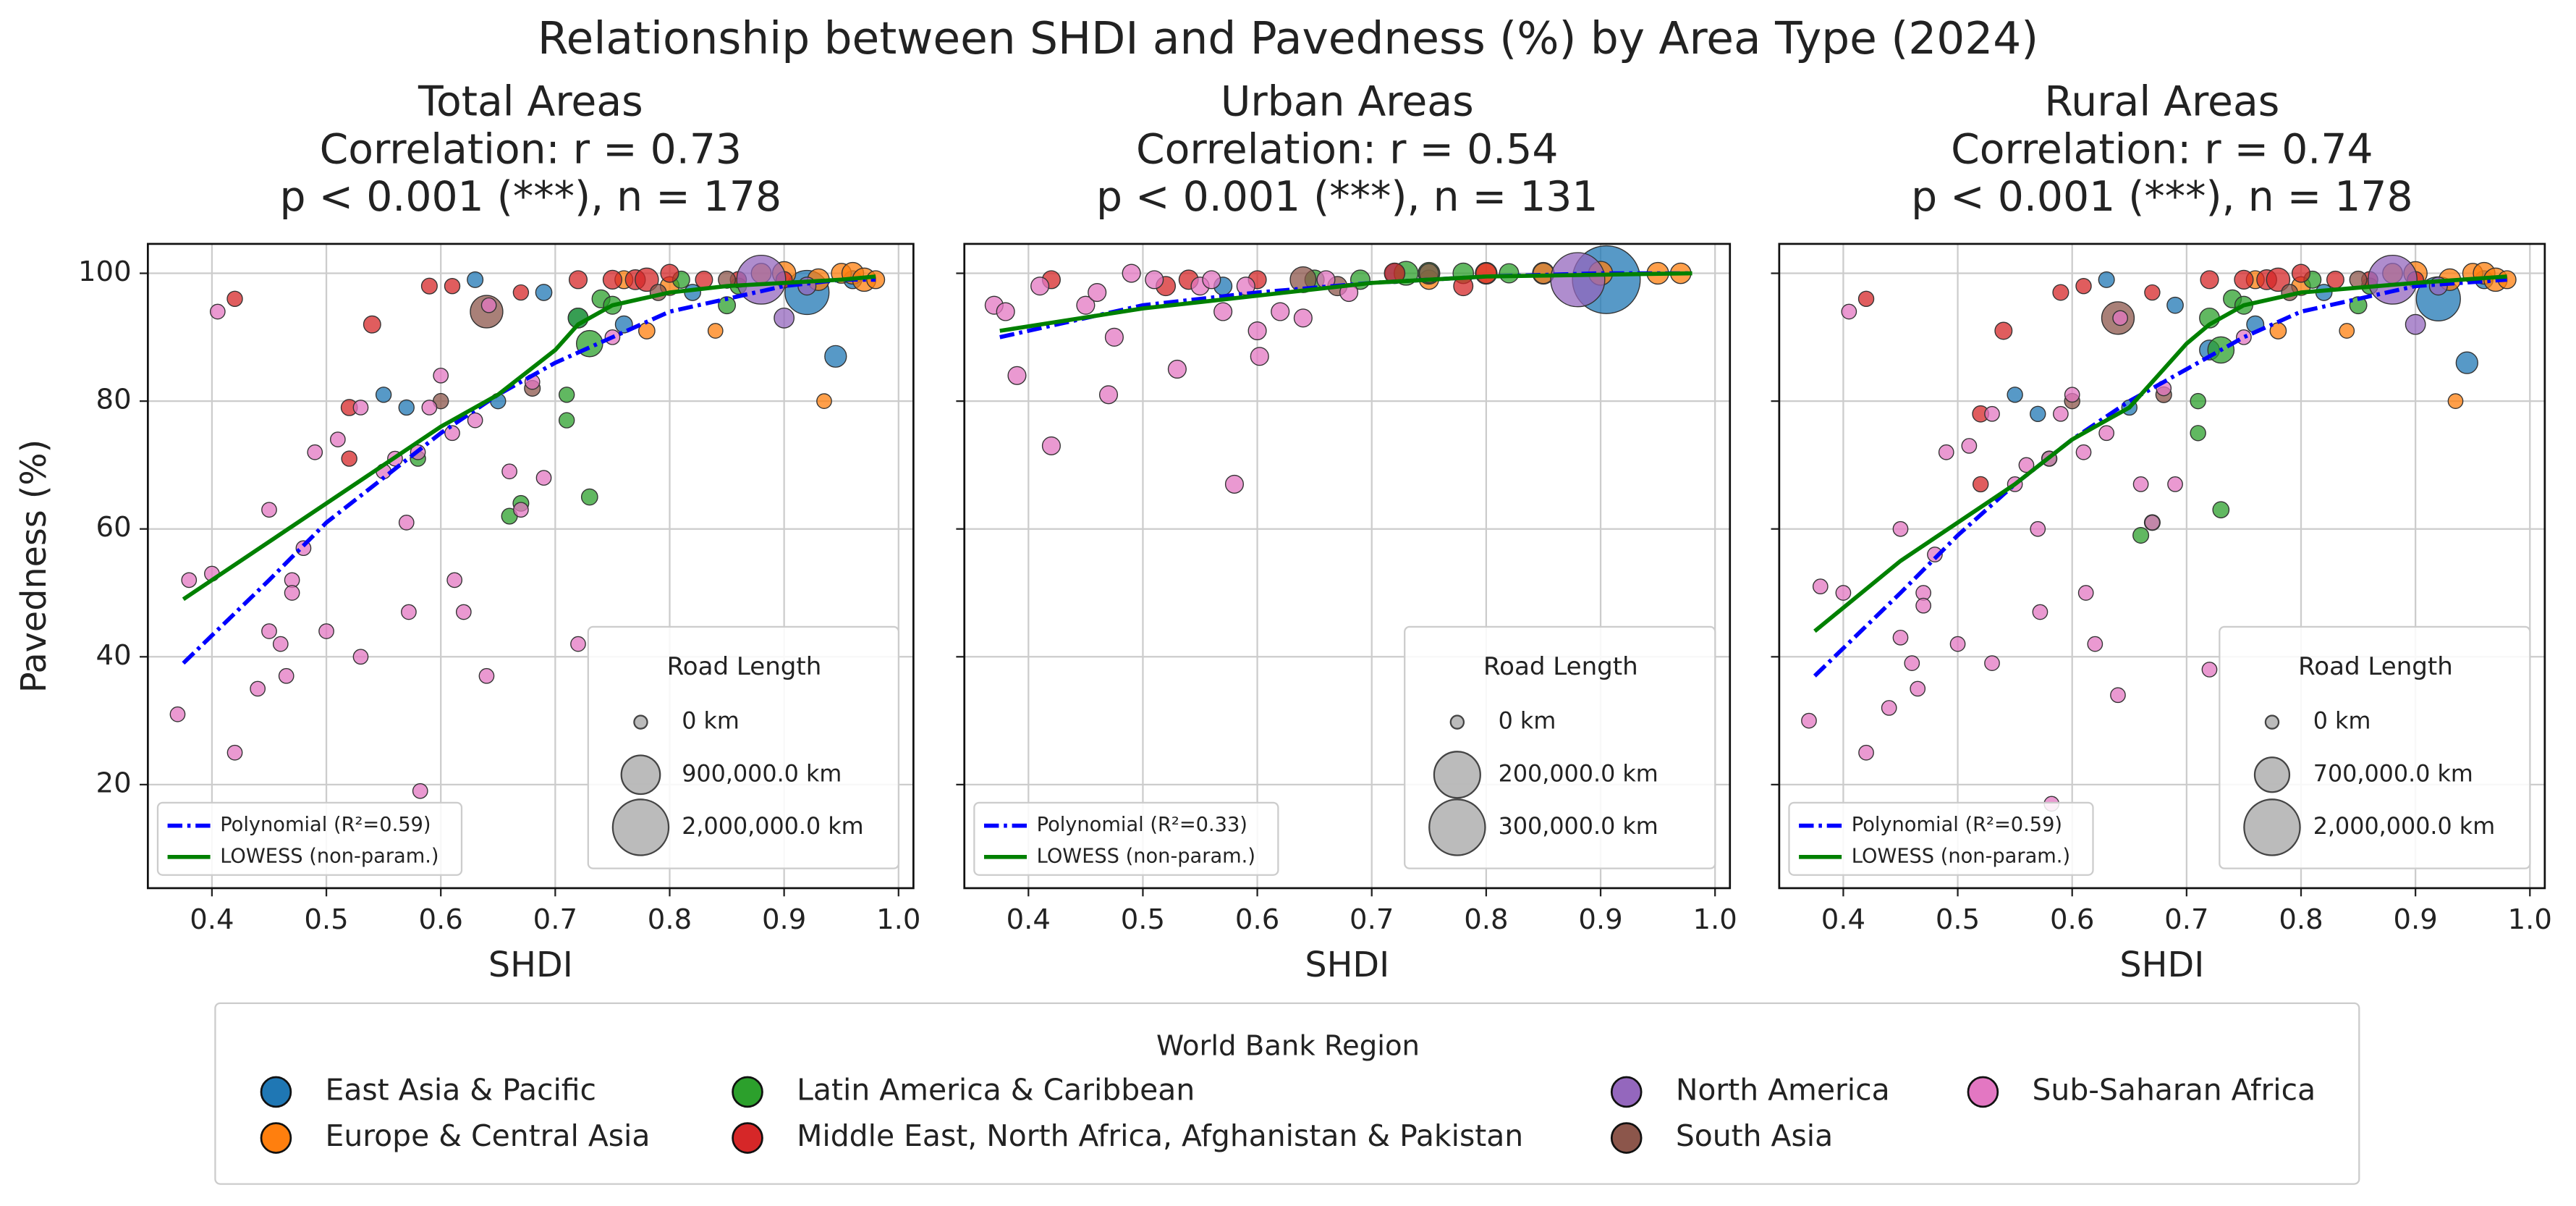  I want to click on y-tick-label: 80, so click(114, 400).